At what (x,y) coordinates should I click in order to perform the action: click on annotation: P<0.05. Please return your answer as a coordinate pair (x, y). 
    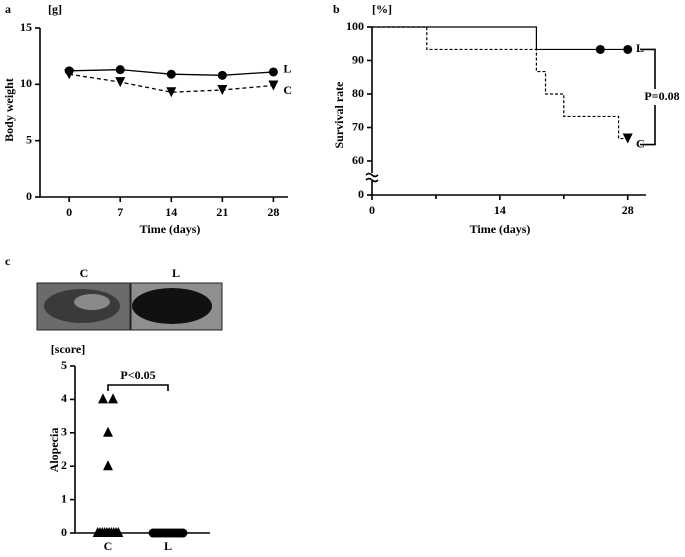
    Looking at the image, I should click on (137, 375).